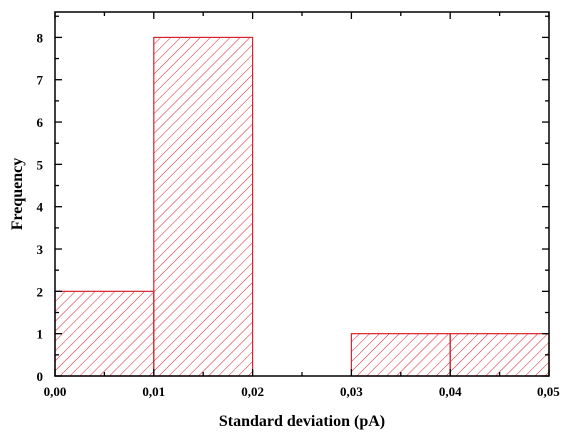  I want to click on y-axis-label: Frequency, so click(17, 194).